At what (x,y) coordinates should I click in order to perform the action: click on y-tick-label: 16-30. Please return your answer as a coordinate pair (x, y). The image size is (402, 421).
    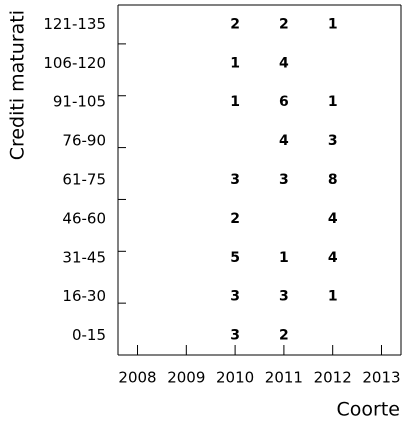
    Looking at the image, I should click on (84, 296).